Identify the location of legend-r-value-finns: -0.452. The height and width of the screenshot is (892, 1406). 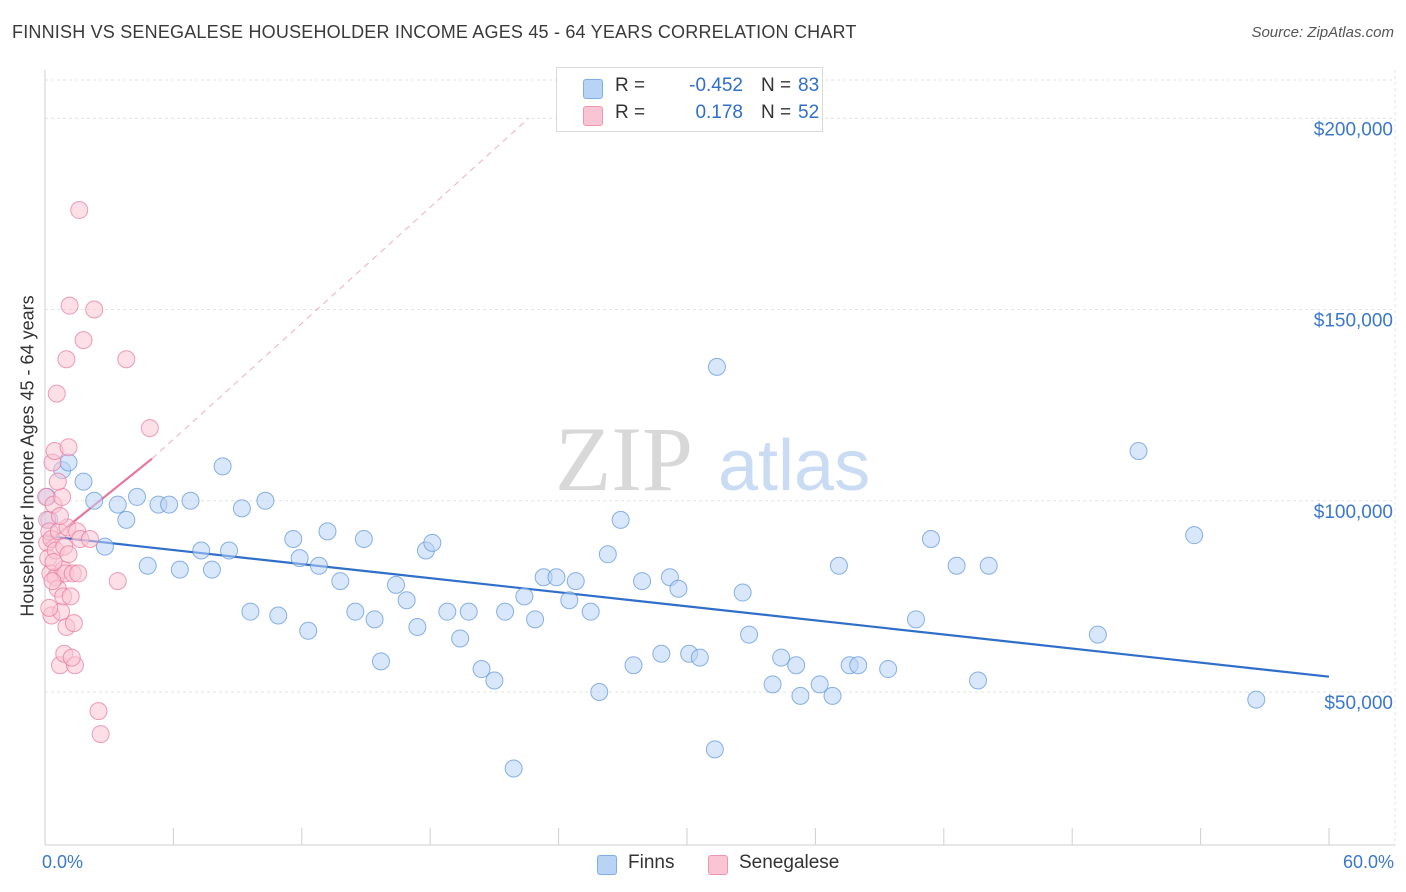
(716, 85).